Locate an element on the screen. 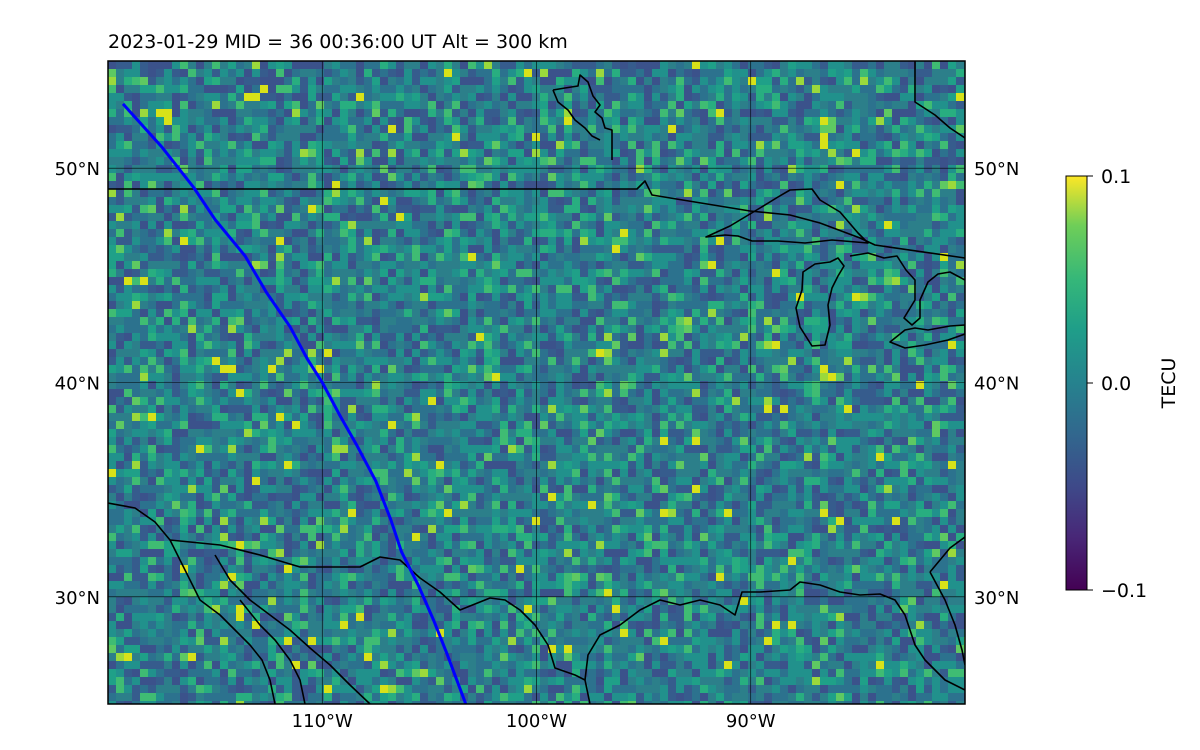 The image size is (1200, 750). baja-peninsula is located at coordinates (272, 651).